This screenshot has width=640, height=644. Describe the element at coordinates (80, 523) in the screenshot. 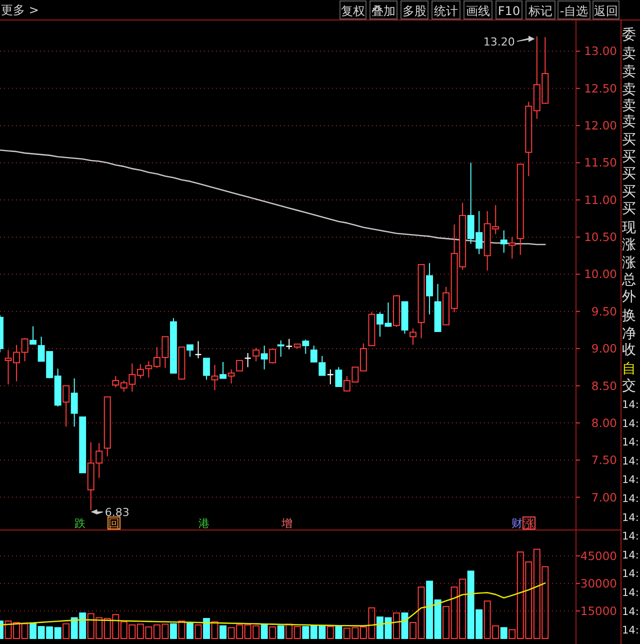

I see `annotation: 跌` at that location.